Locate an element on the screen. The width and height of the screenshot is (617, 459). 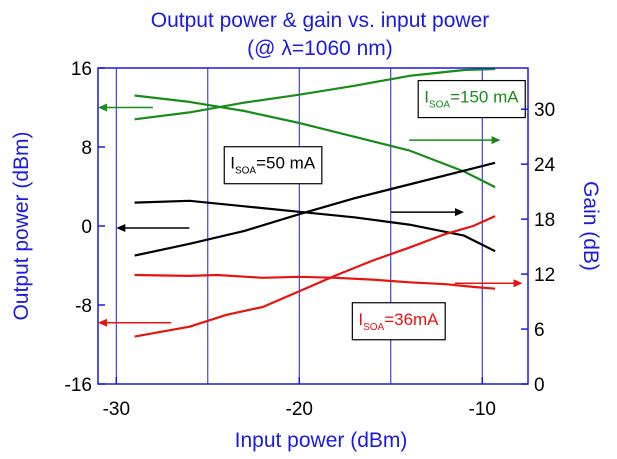
black-left-series-line is located at coordinates (315, 209).